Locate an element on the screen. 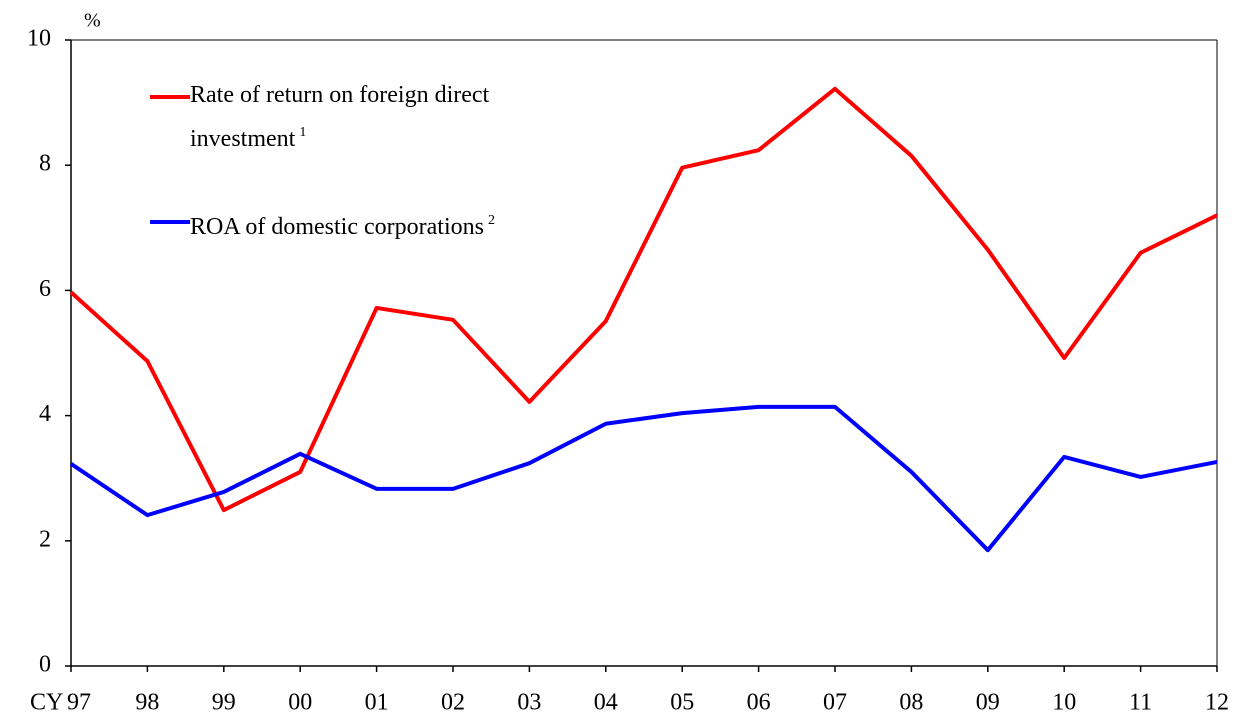 Image resolution: width=1239 pixels, height=713 pixels. x-tick-label: 12 is located at coordinates (1217, 701).